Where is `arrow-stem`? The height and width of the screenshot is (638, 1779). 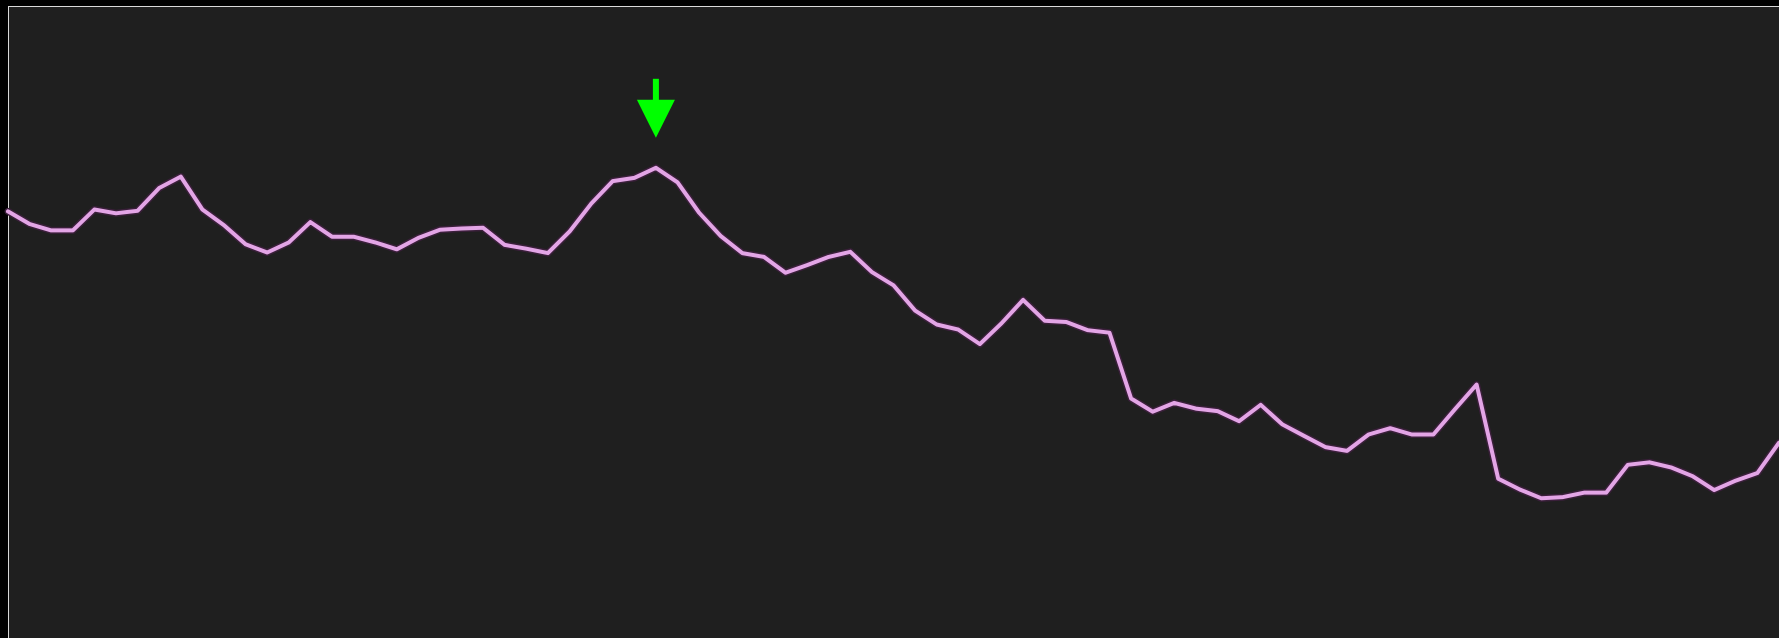 arrow-stem is located at coordinates (655, 90).